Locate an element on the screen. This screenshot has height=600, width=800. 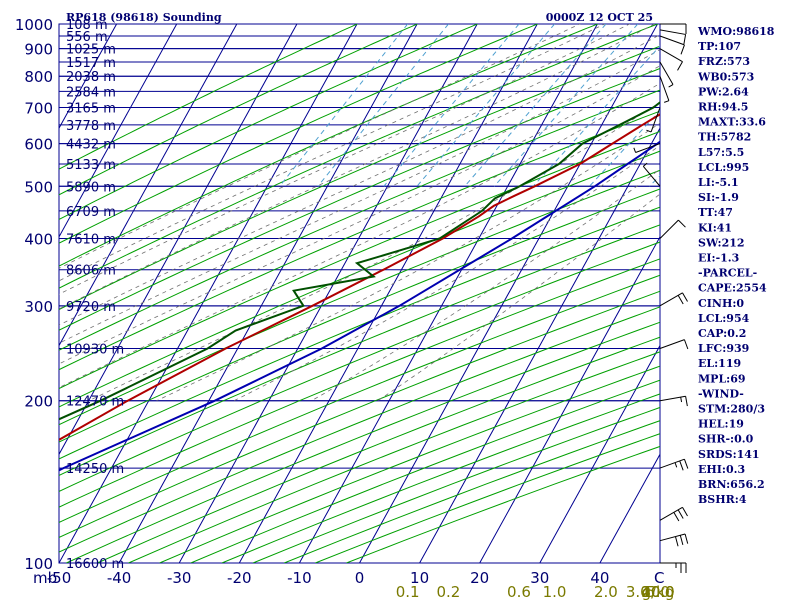
index-text: -WIND- is located at coordinates (721, 393).